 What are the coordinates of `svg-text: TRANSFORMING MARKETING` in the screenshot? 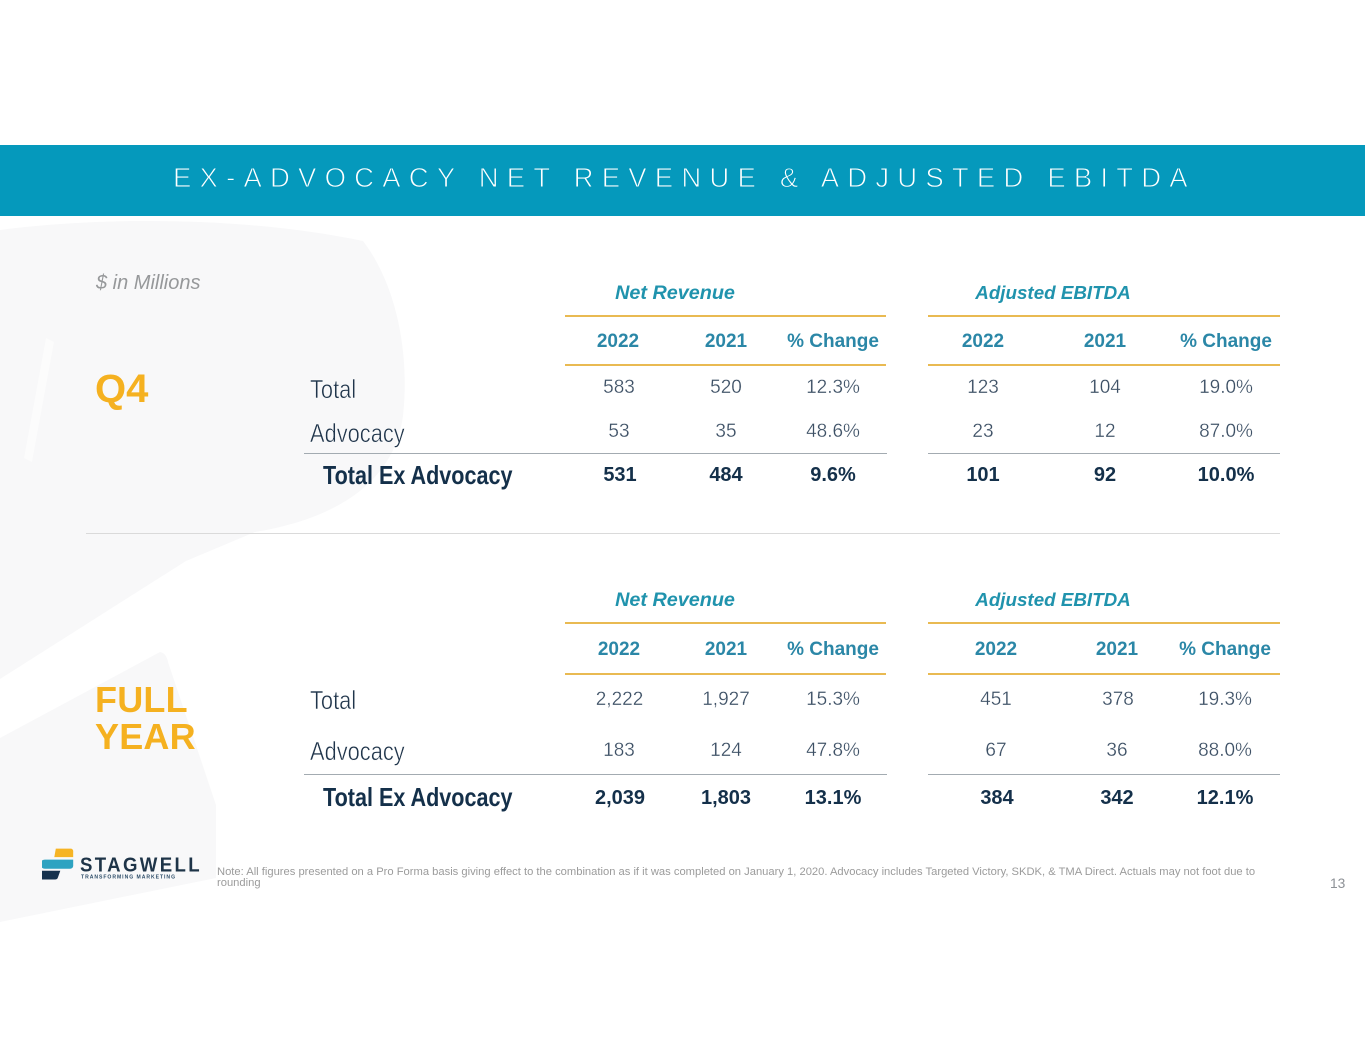 It's located at (128, 877).